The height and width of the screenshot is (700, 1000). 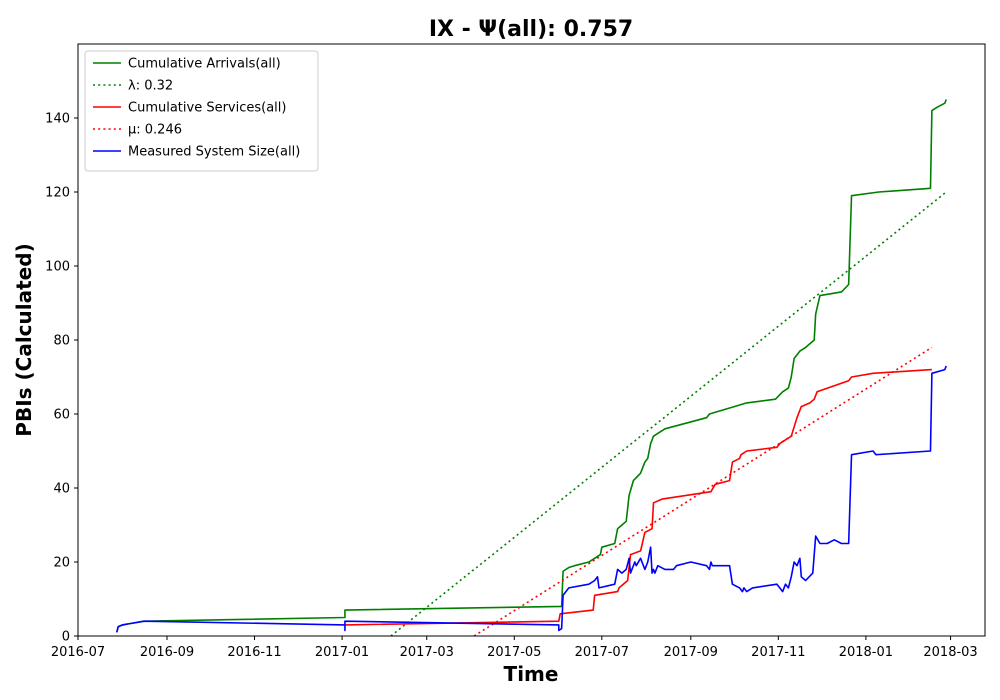 What do you see at coordinates (167, 652) in the screenshot?
I see `x-tick-label: 2016-09` at bounding box center [167, 652].